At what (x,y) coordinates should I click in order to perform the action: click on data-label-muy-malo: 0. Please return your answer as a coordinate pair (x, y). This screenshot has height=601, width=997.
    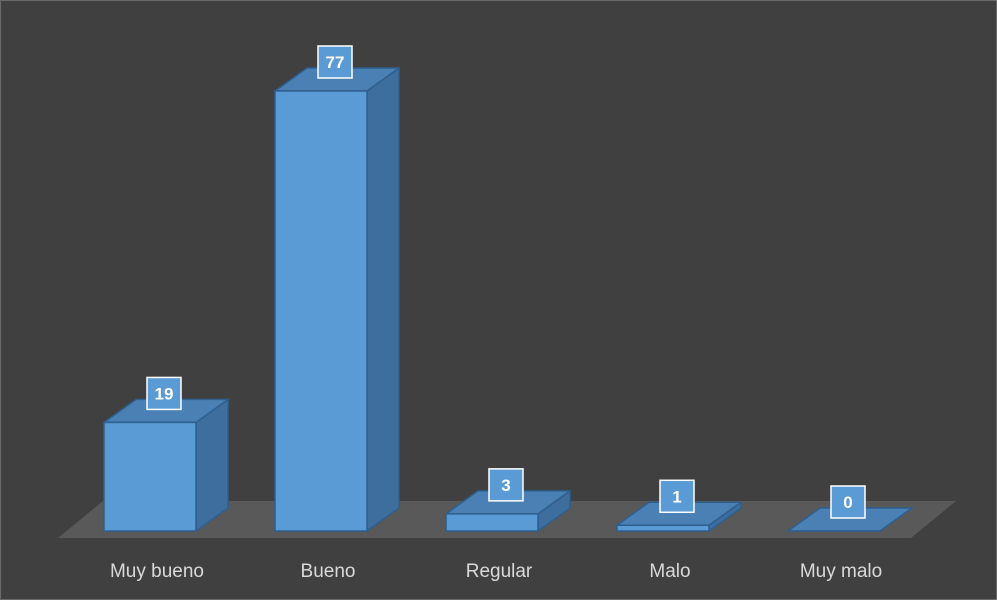
    Looking at the image, I should click on (847, 502).